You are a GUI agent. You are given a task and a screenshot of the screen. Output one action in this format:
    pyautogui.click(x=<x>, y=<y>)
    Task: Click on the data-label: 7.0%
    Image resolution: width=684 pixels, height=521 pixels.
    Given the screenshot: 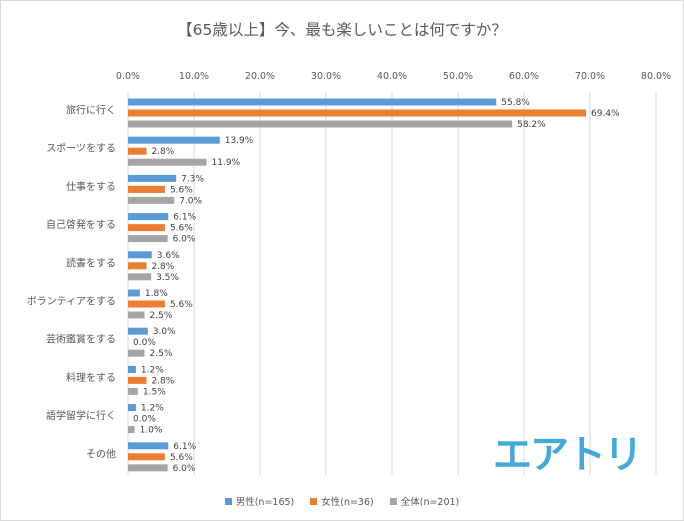 What is the action you would take?
    pyautogui.click(x=190, y=201)
    